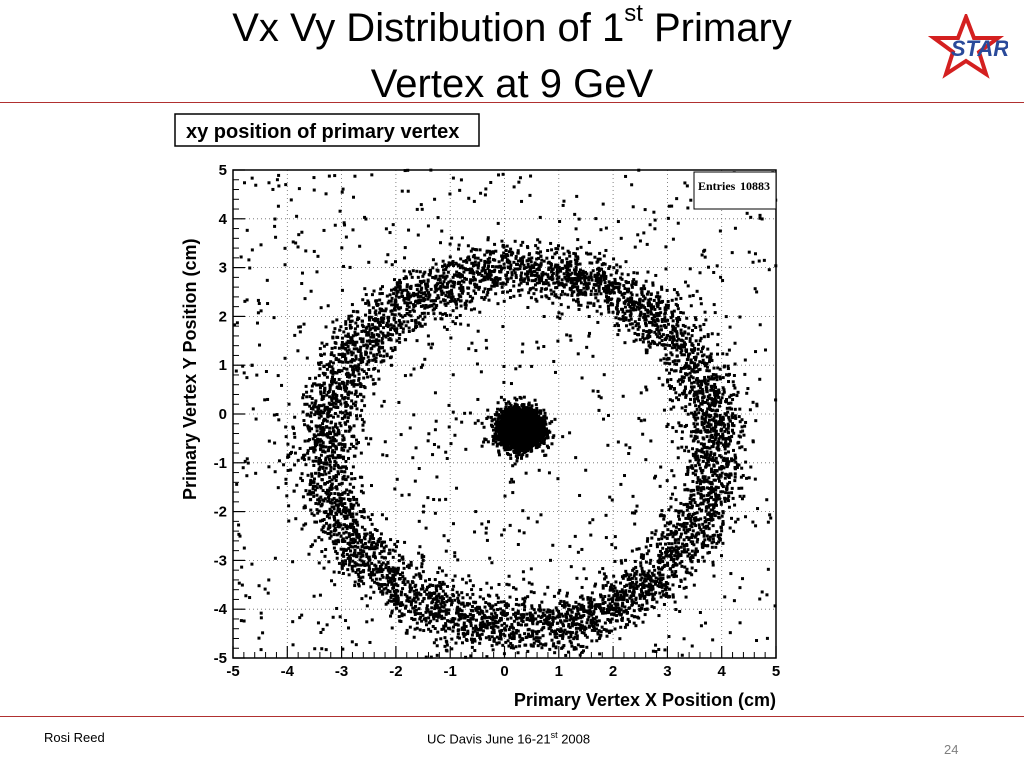  I want to click on star-logo-text: STAR, so click(979, 48).